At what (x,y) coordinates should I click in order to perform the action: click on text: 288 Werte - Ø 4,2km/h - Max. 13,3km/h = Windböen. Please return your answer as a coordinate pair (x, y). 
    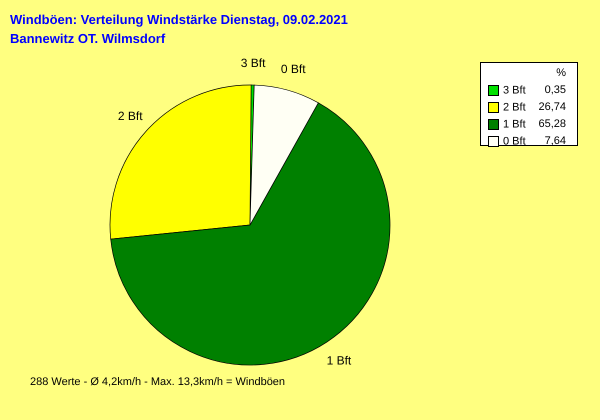
    Looking at the image, I should click on (158, 382).